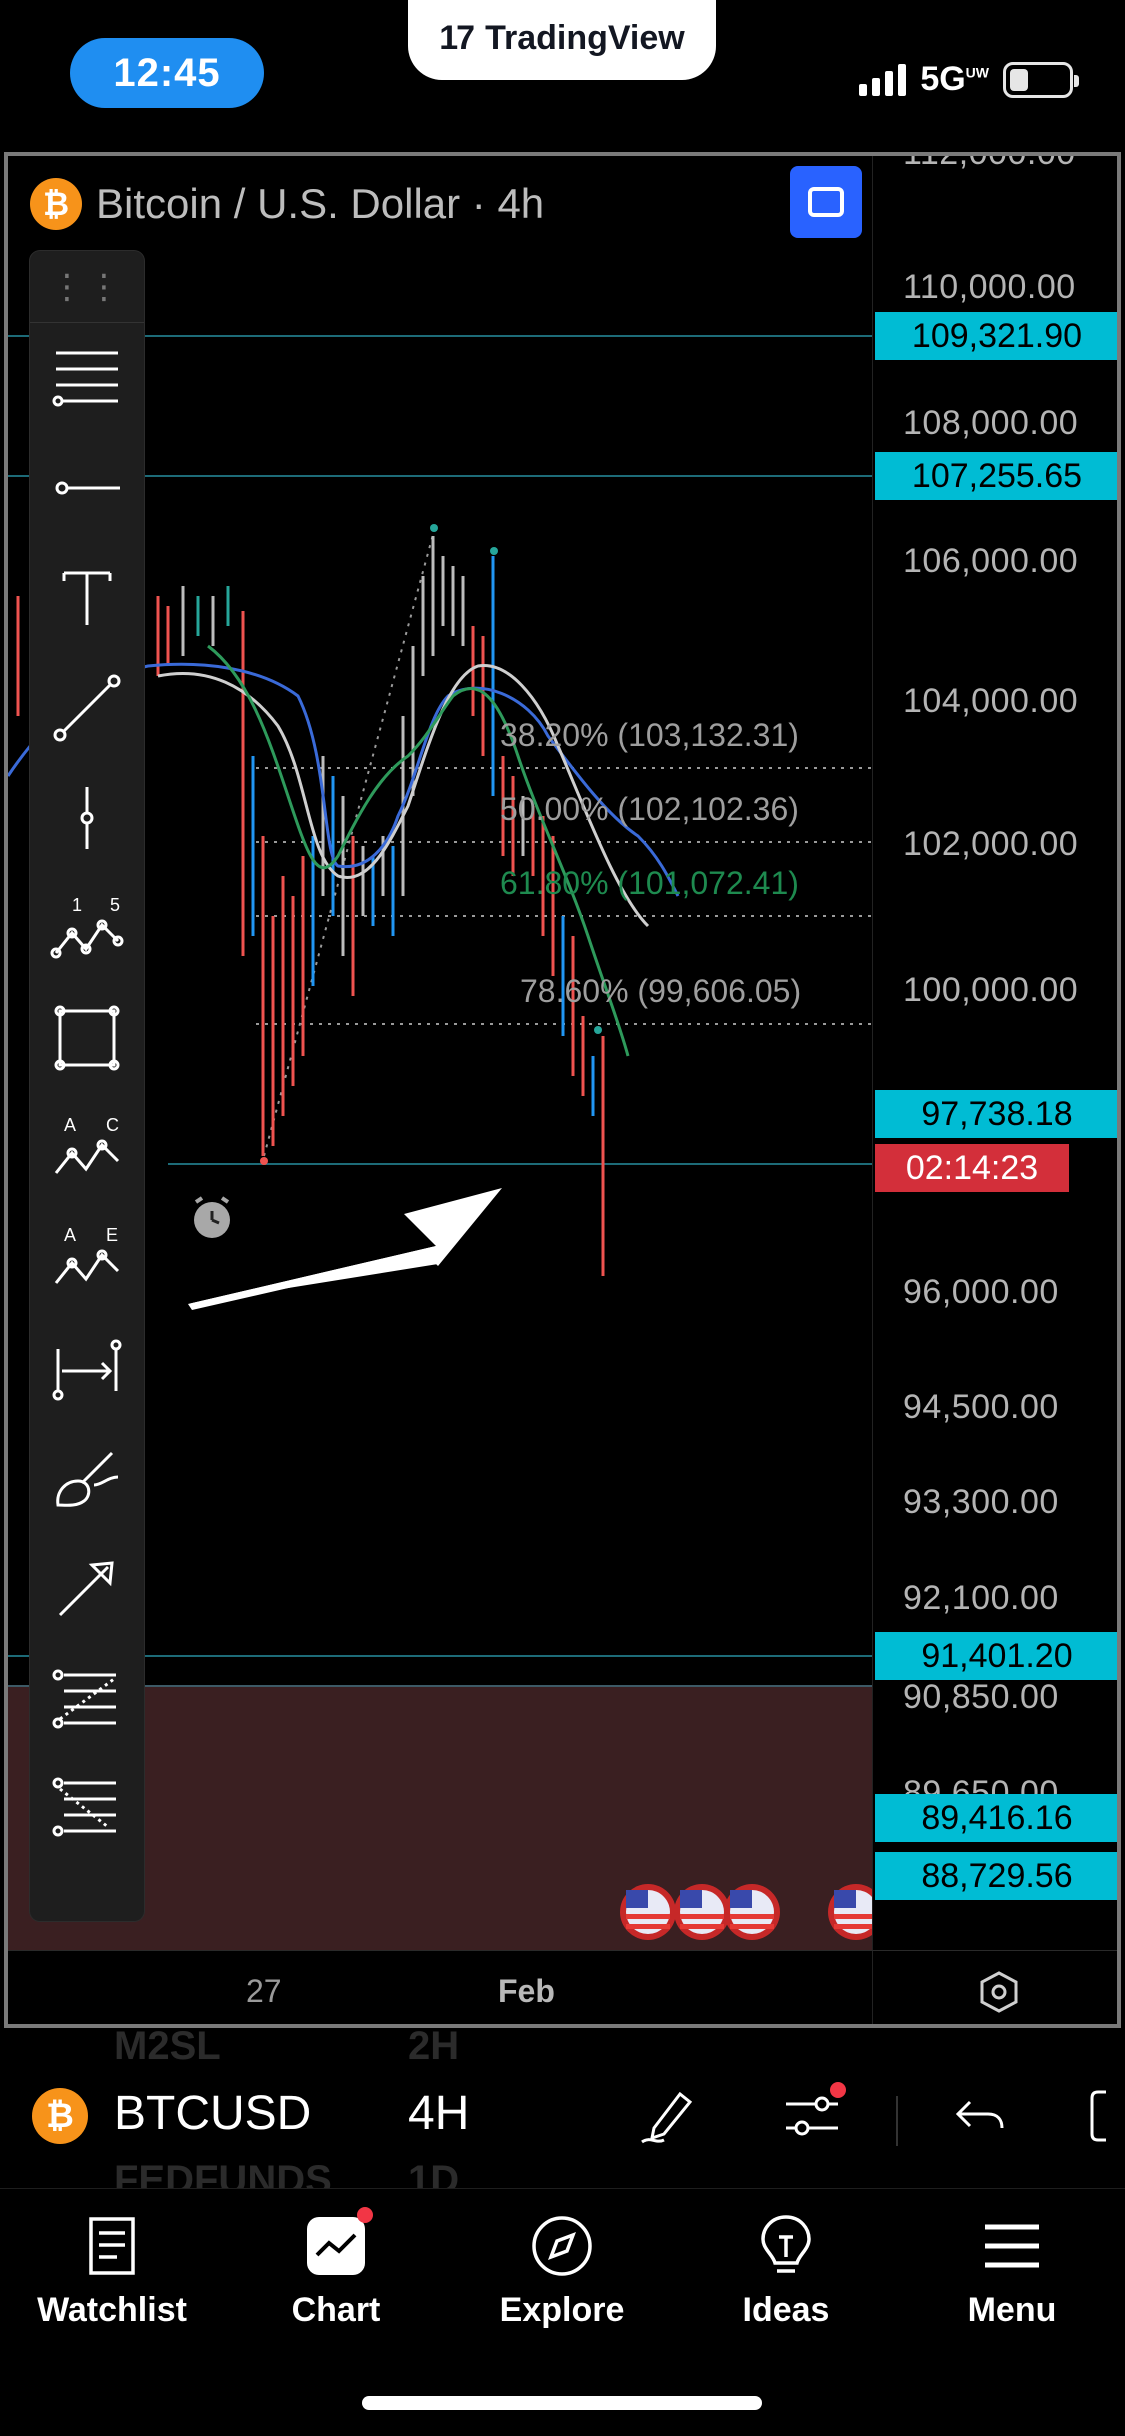 The width and height of the screenshot is (1125, 2436). I want to click on fib-extension-icon, so click(84, 1807).